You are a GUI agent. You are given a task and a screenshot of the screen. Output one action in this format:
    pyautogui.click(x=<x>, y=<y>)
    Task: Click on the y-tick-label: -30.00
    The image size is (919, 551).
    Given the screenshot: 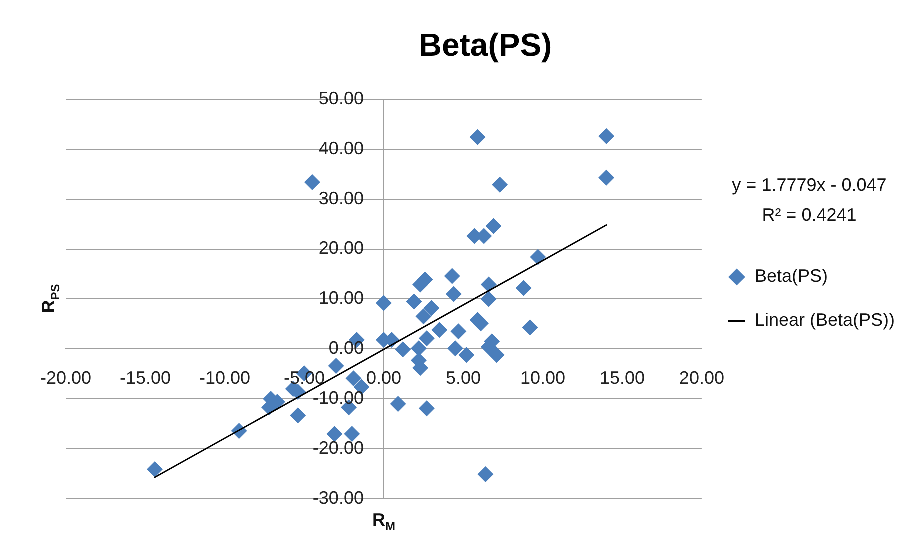 What is the action you would take?
    pyautogui.click(x=338, y=498)
    